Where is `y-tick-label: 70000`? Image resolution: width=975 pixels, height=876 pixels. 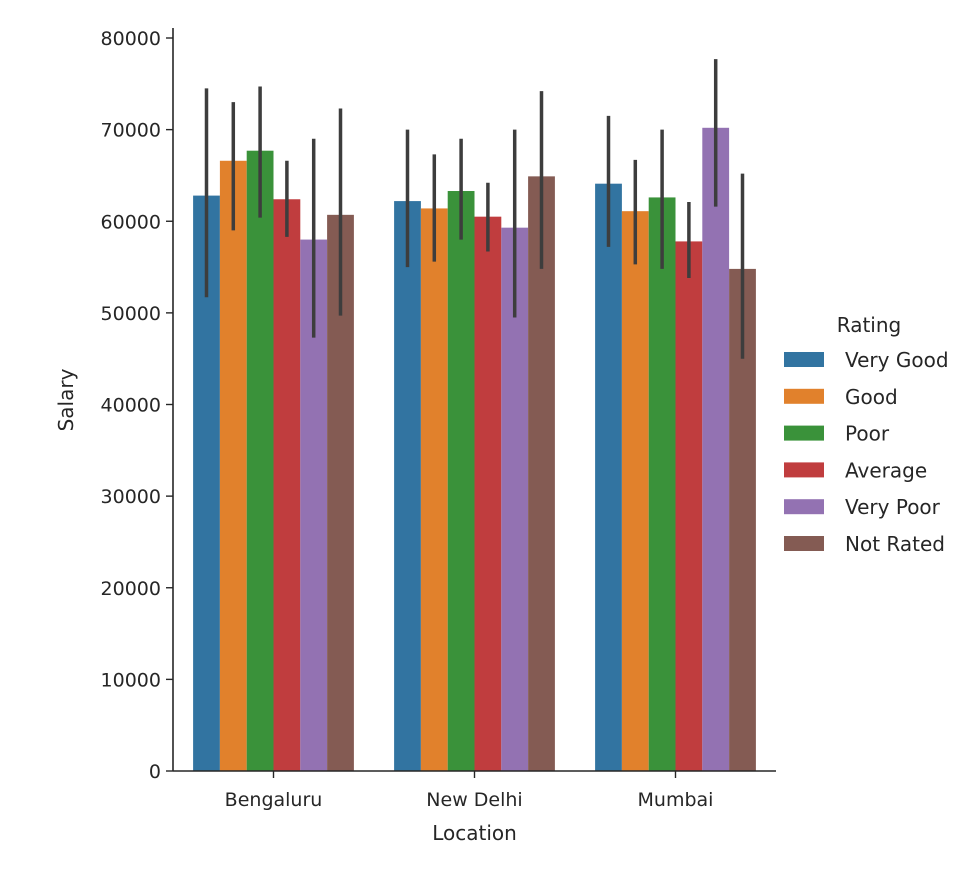
y-tick-label: 70000 is located at coordinates (131, 131).